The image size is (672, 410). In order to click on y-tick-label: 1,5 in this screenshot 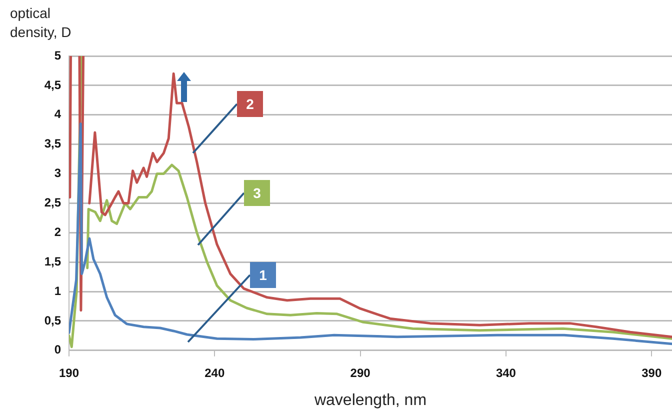, I will do `click(53, 261)`.